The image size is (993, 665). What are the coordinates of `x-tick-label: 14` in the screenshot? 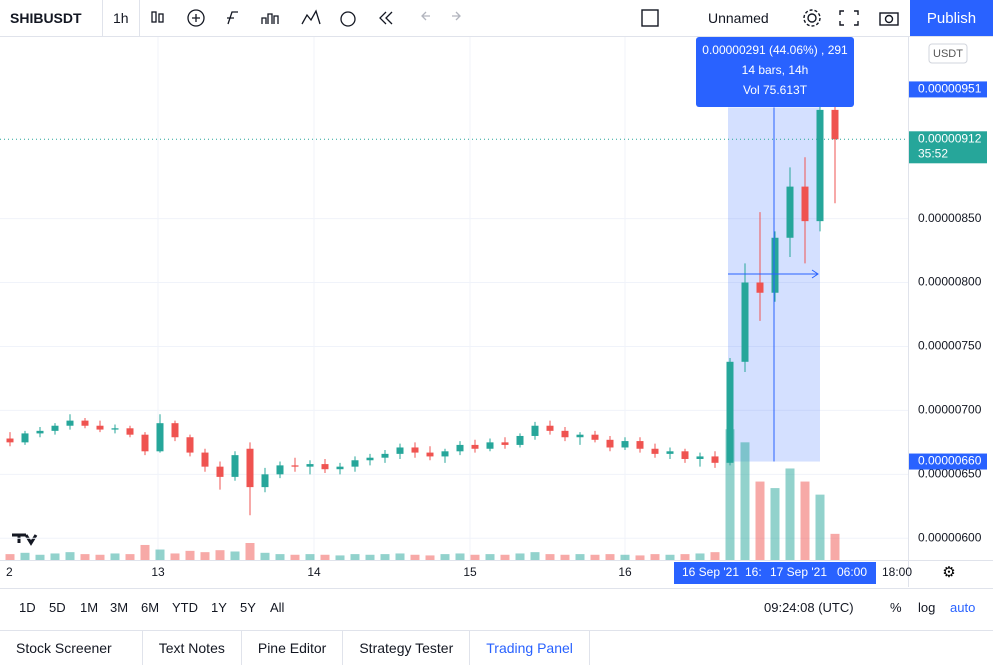 It's located at (314, 572).